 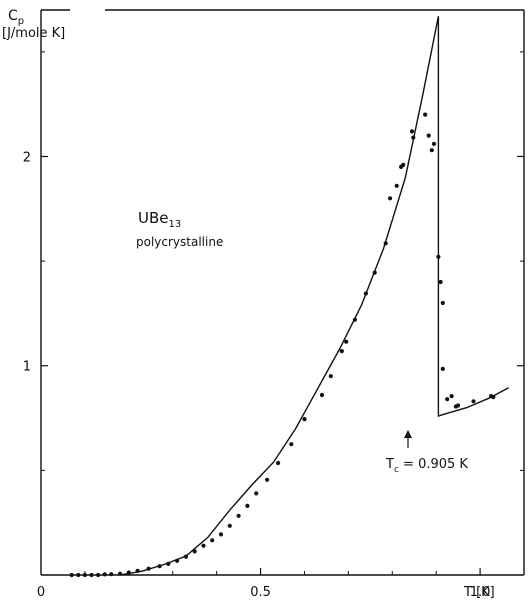 I want to click on ylabel-units: [J/mole K], so click(x=33, y=33).